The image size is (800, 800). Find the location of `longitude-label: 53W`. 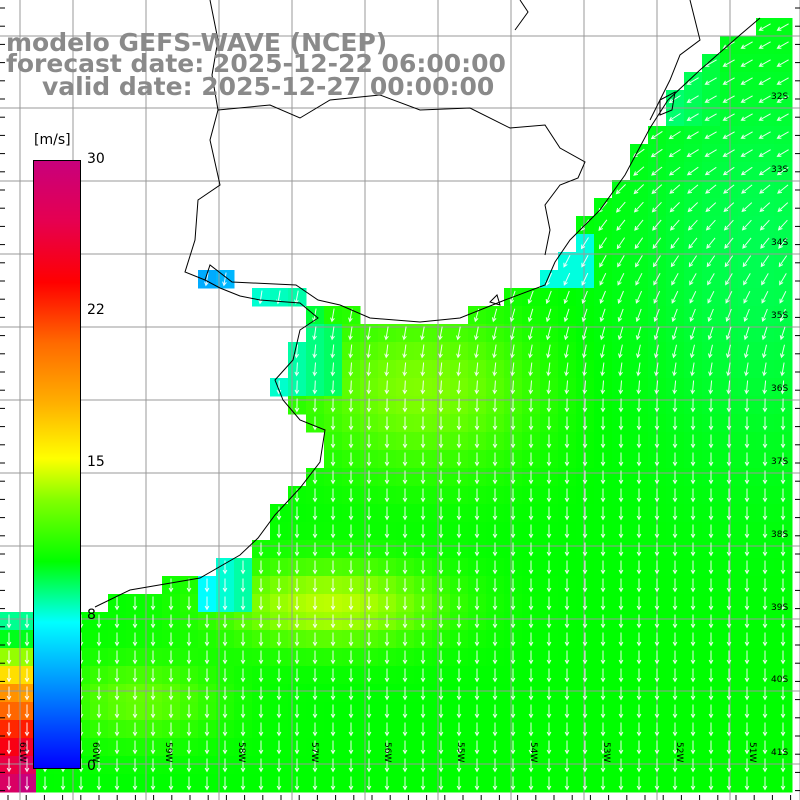

longitude-label: 53W is located at coordinates (606, 752).